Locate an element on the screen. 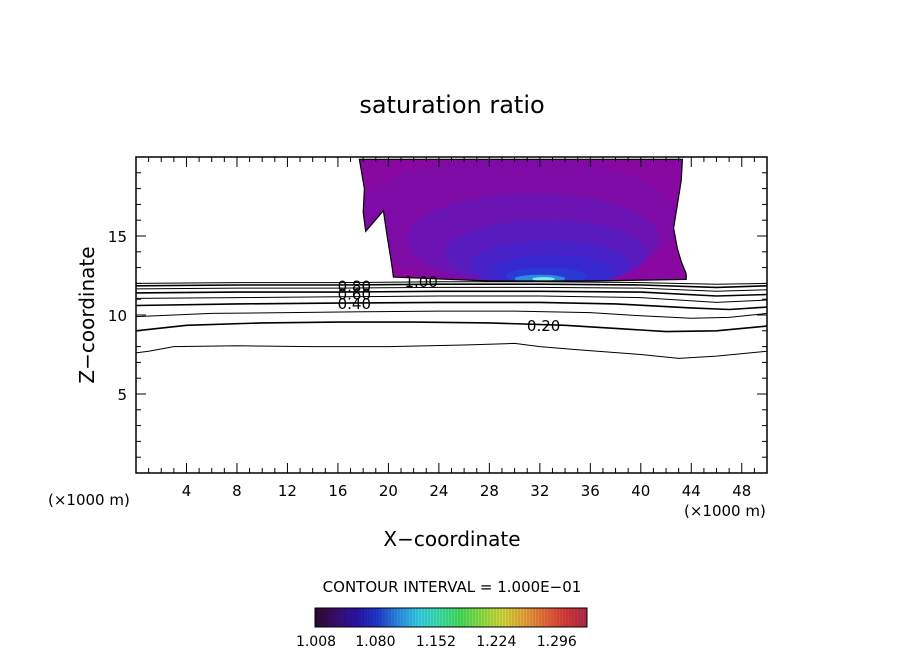 This screenshot has width=904, height=654. colorbar-gradient is located at coordinates (451, 617).